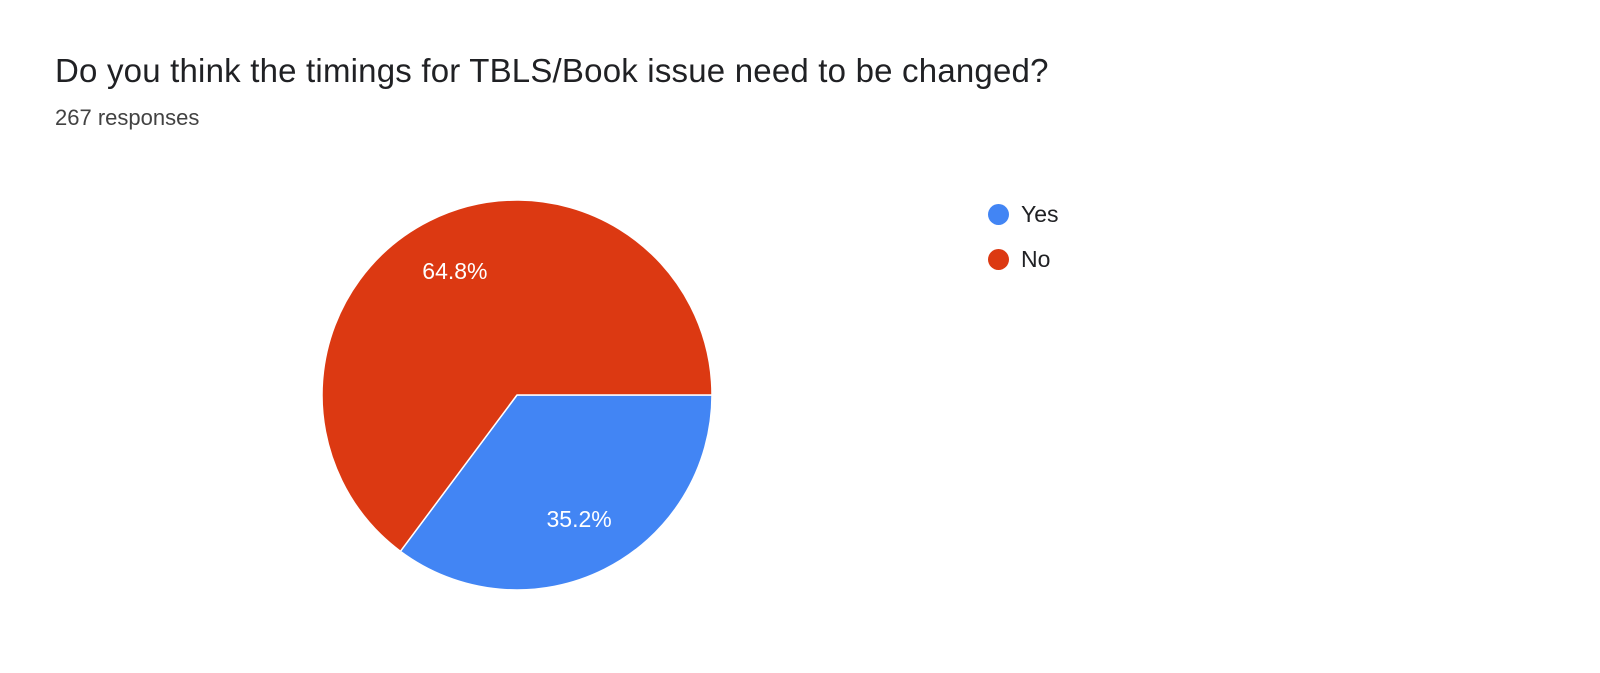 This screenshot has height=673, width=1600. I want to click on pie-chart: 35.2% 64.8%, so click(517, 395).